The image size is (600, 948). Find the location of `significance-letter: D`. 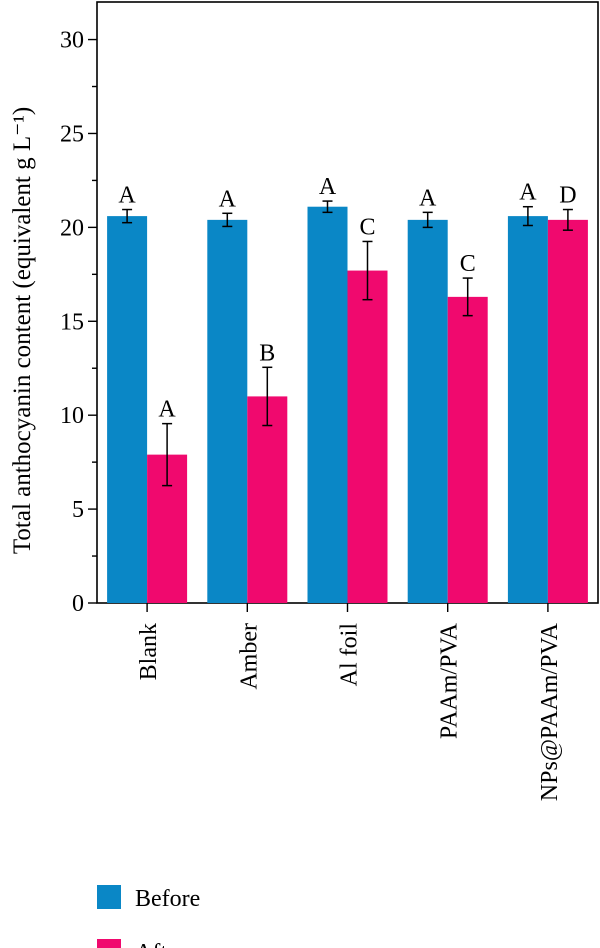

significance-letter: D is located at coordinates (567, 196).